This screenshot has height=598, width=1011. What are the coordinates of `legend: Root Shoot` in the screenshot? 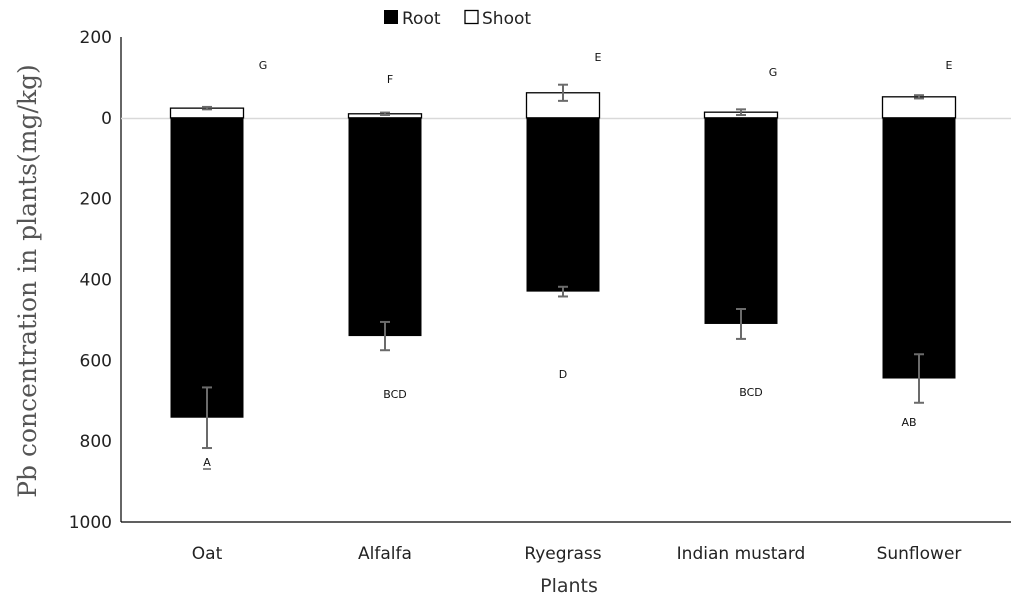 It's located at (457, 19).